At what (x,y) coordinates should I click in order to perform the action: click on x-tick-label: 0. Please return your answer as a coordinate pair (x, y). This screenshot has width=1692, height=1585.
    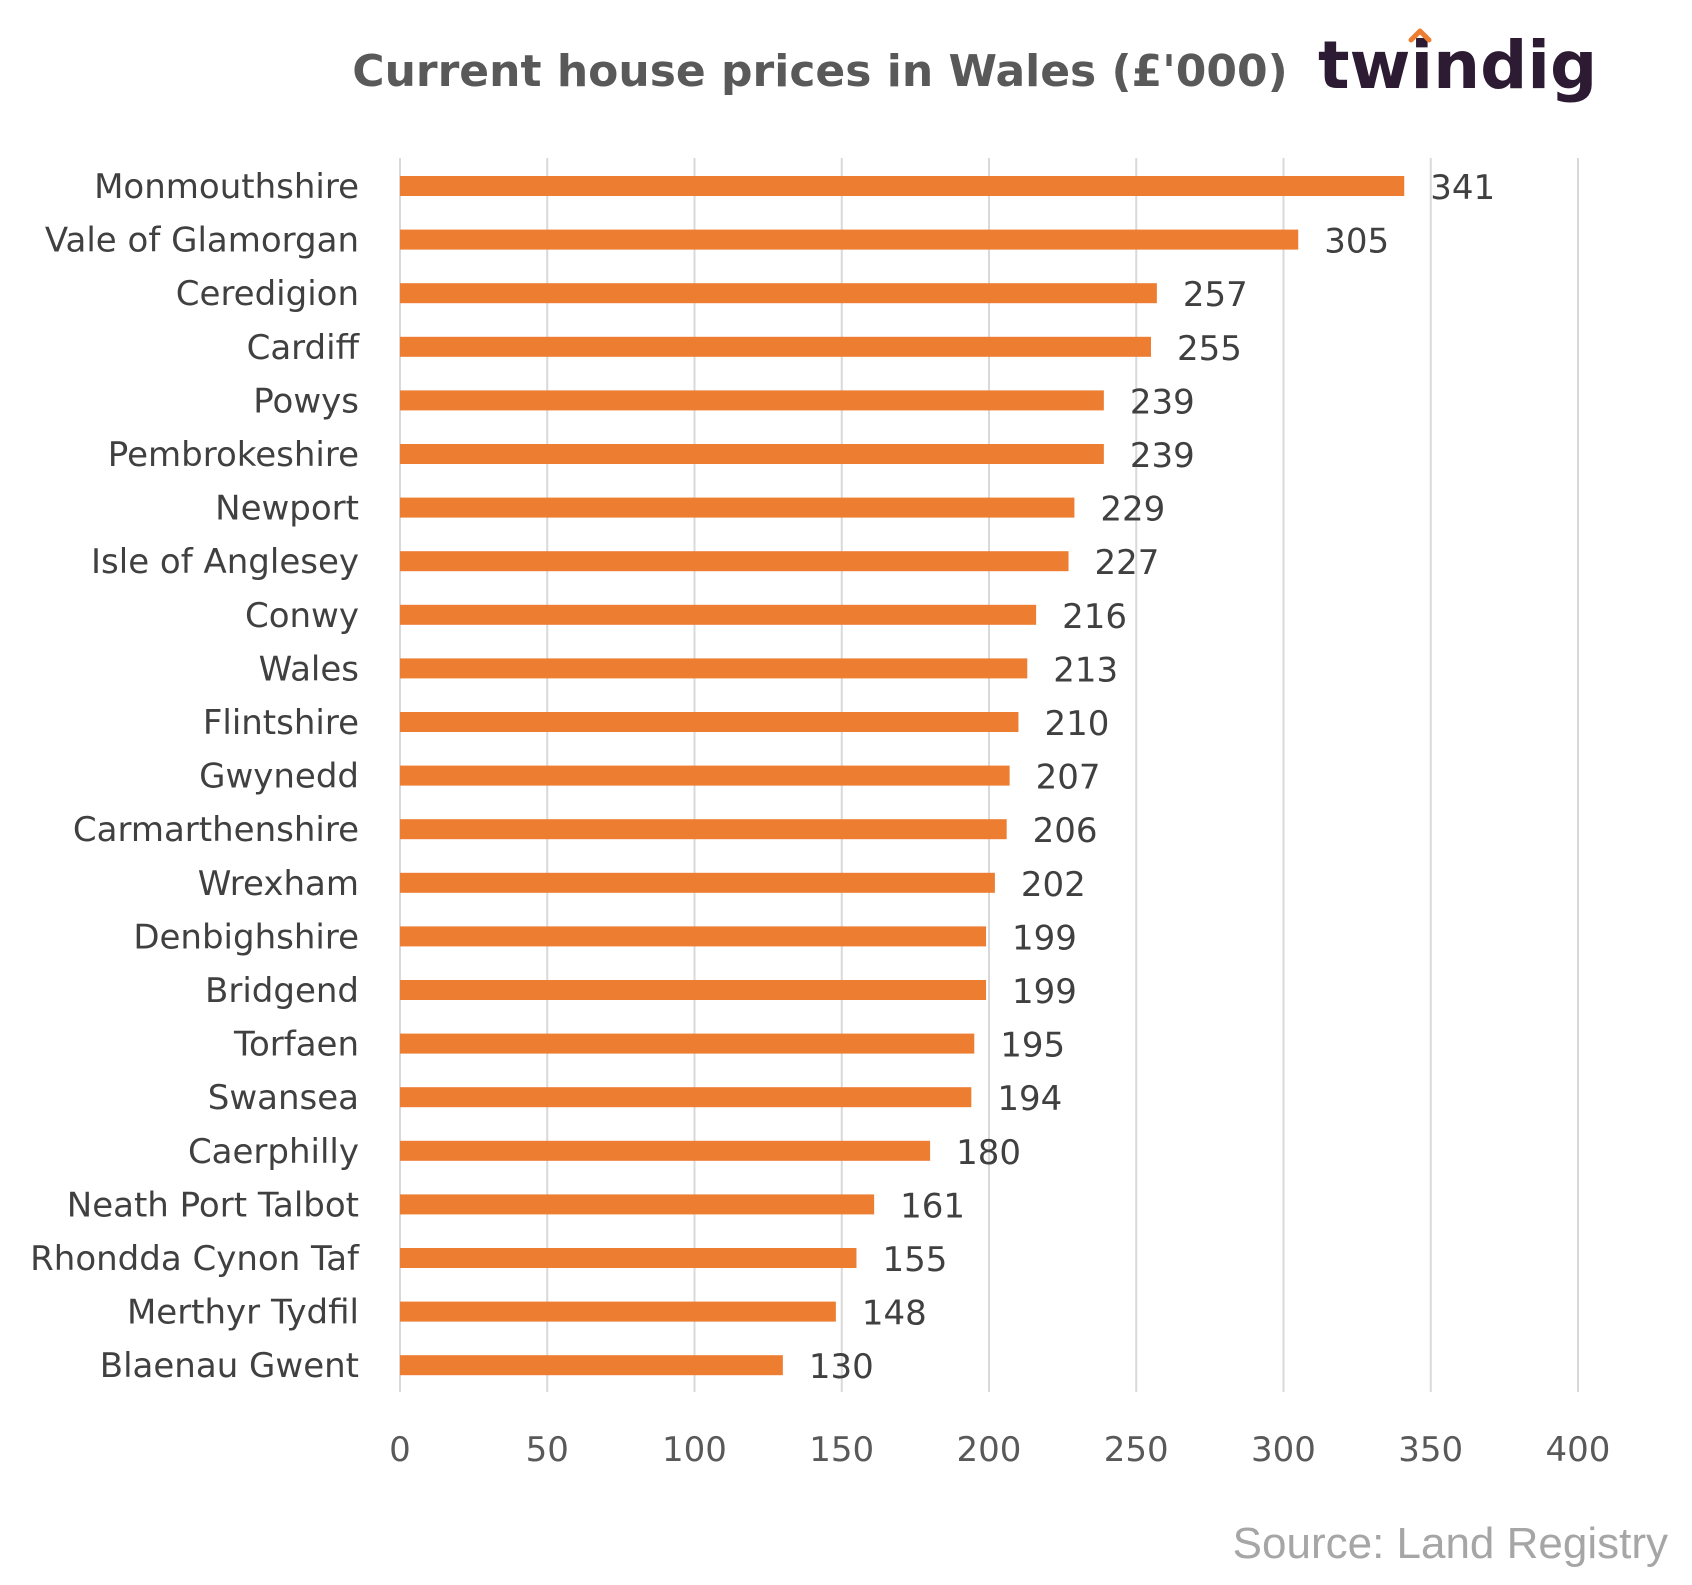
    Looking at the image, I should click on (400, 1450).